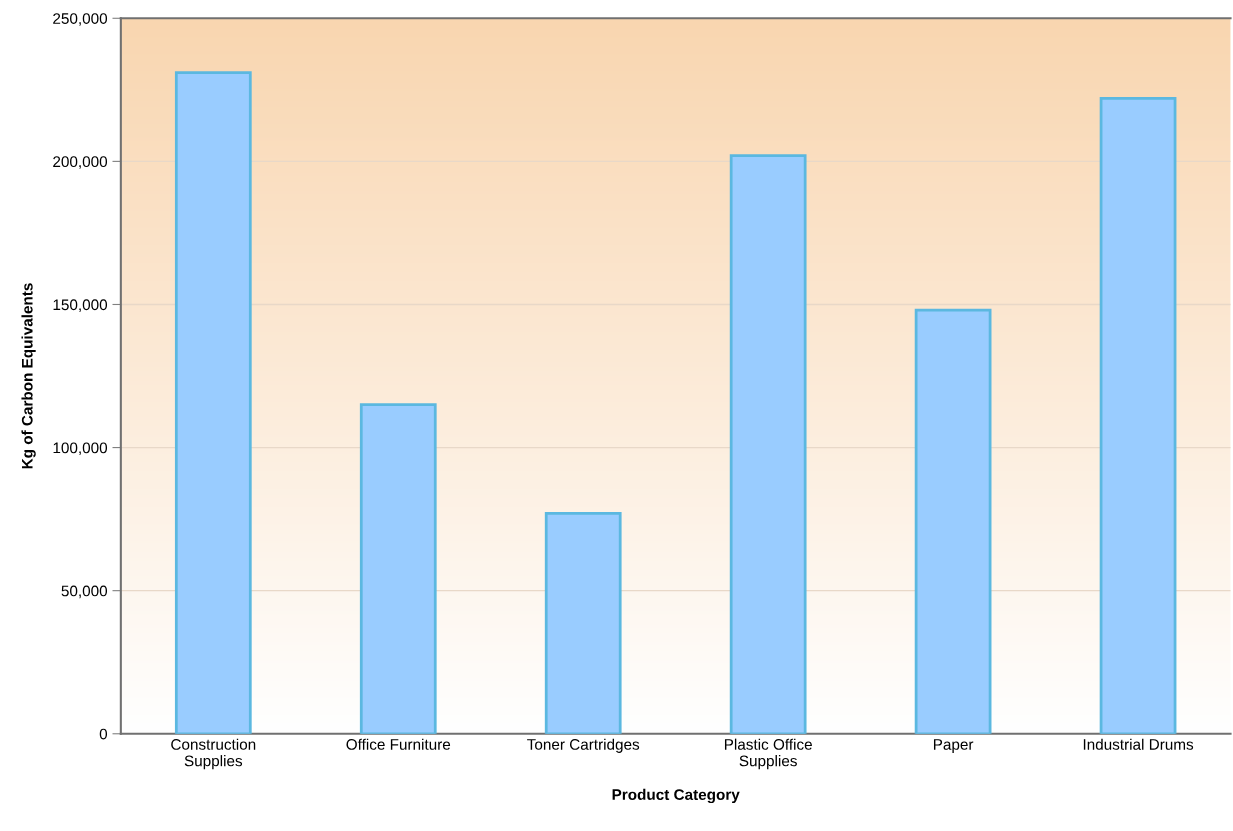  I want to click on y-tick-label: 150,000, so click(80, 305).